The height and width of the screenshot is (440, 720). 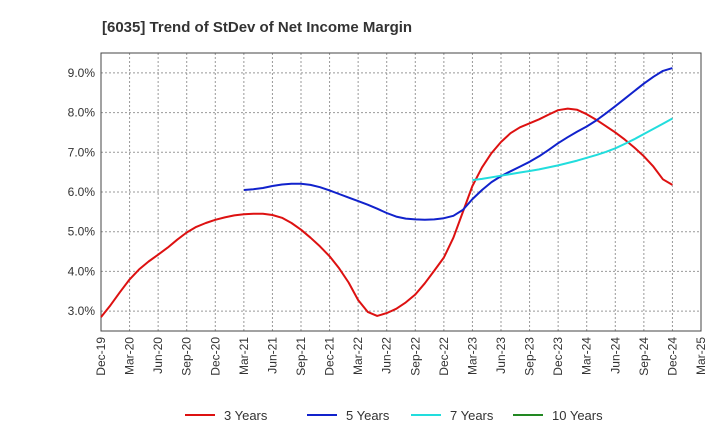 What do you see at coordinates (244, 356) in the screenshot?
I see `x-tick-label: Mar-21` at bounding box center [244, 356].